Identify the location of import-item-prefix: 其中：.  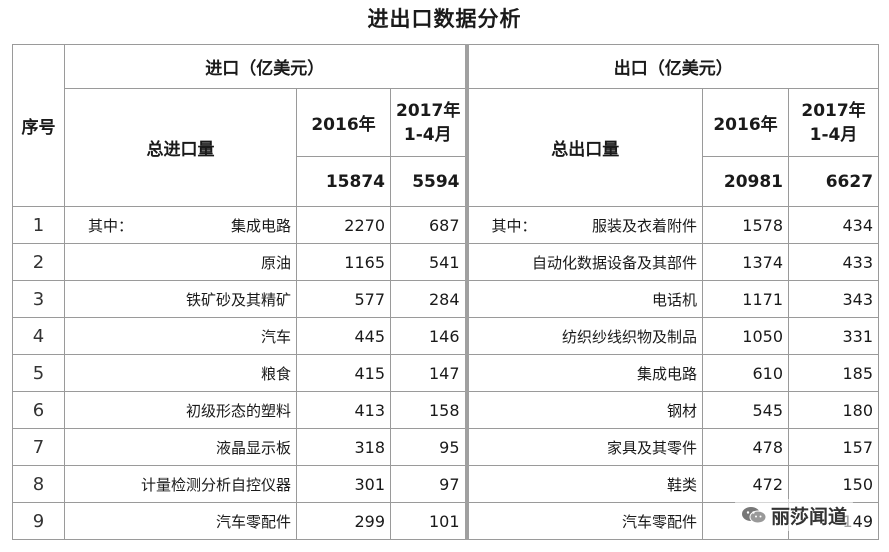
(111, 225).